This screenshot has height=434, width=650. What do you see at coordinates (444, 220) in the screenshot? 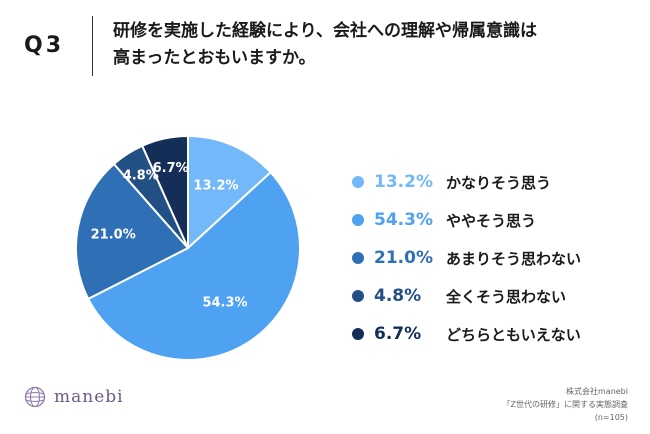
I see `legend-item: 54.3% ややそう思う` at bounding box center [444, 220].